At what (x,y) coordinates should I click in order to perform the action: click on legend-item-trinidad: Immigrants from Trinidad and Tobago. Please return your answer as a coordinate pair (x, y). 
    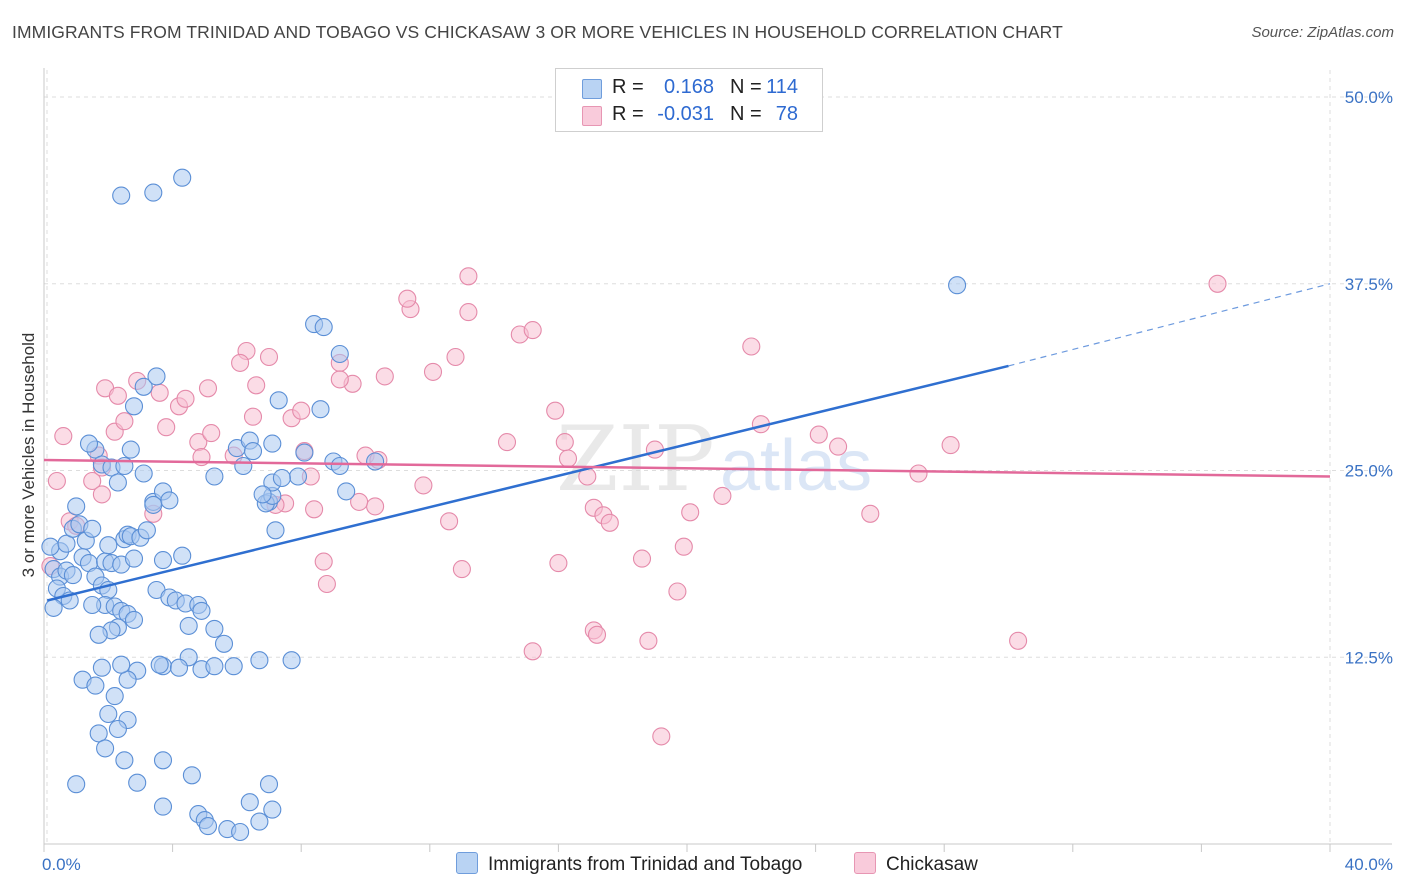
    Looking at the image, I should click on (629, 864).